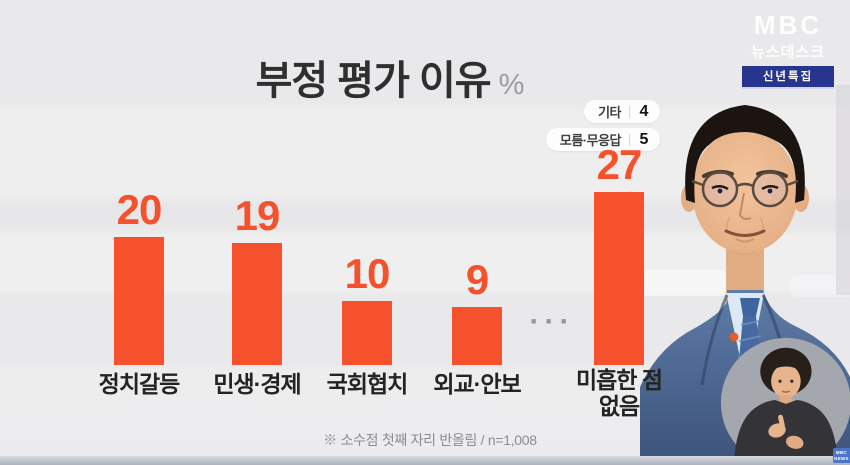 This screenshot has width=850, height=465. I want to click on legend-label: 모름·무응답, so click(590, 140).